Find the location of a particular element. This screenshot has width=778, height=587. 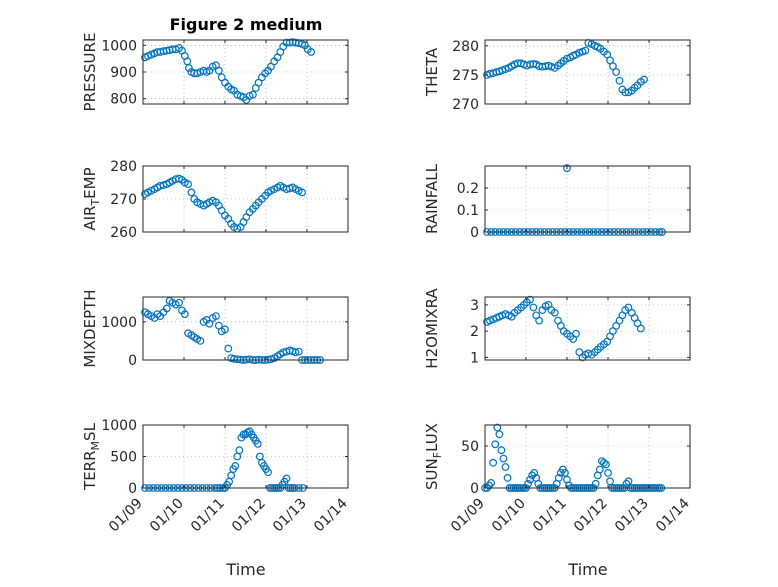

y-axis-label: SUNFLUX is located at coordinates (433, 456).